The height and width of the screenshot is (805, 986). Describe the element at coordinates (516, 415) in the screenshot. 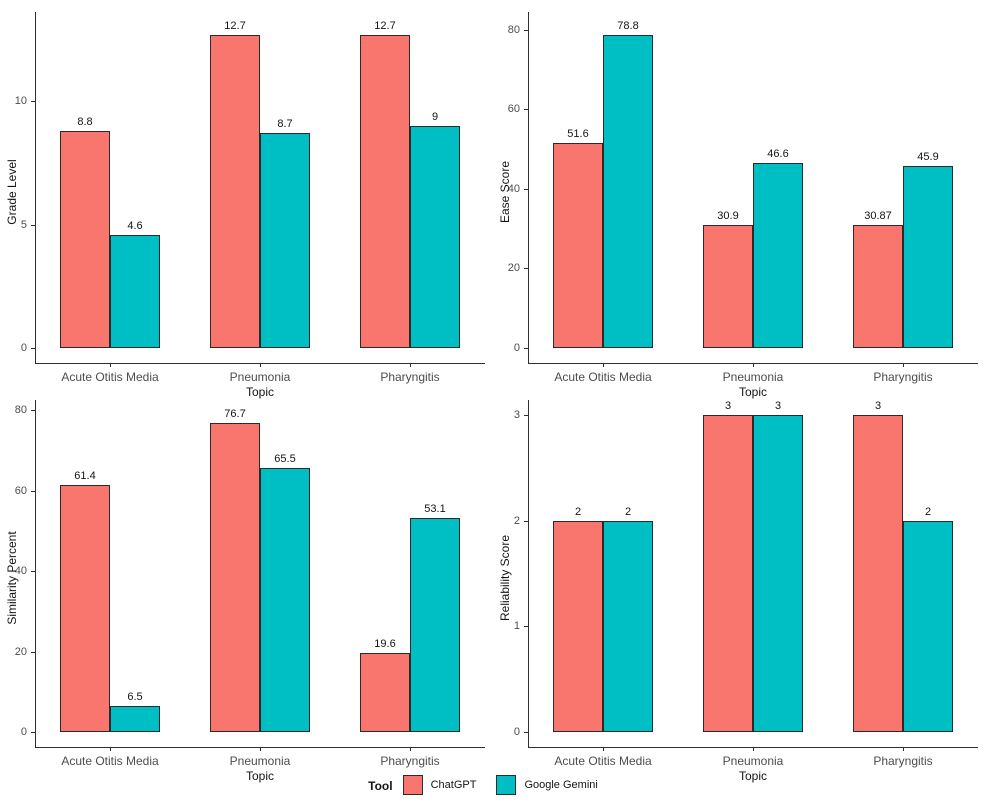

I see `y-tick-label: 3` at that location.